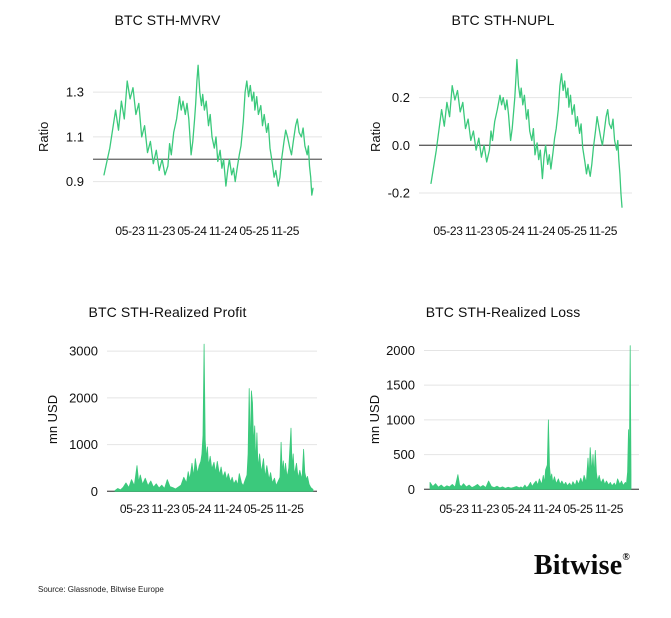 This screenshot has width=671, height=618. I want to click on chart-title: BTC STH-MVRV, so click(167, 20).